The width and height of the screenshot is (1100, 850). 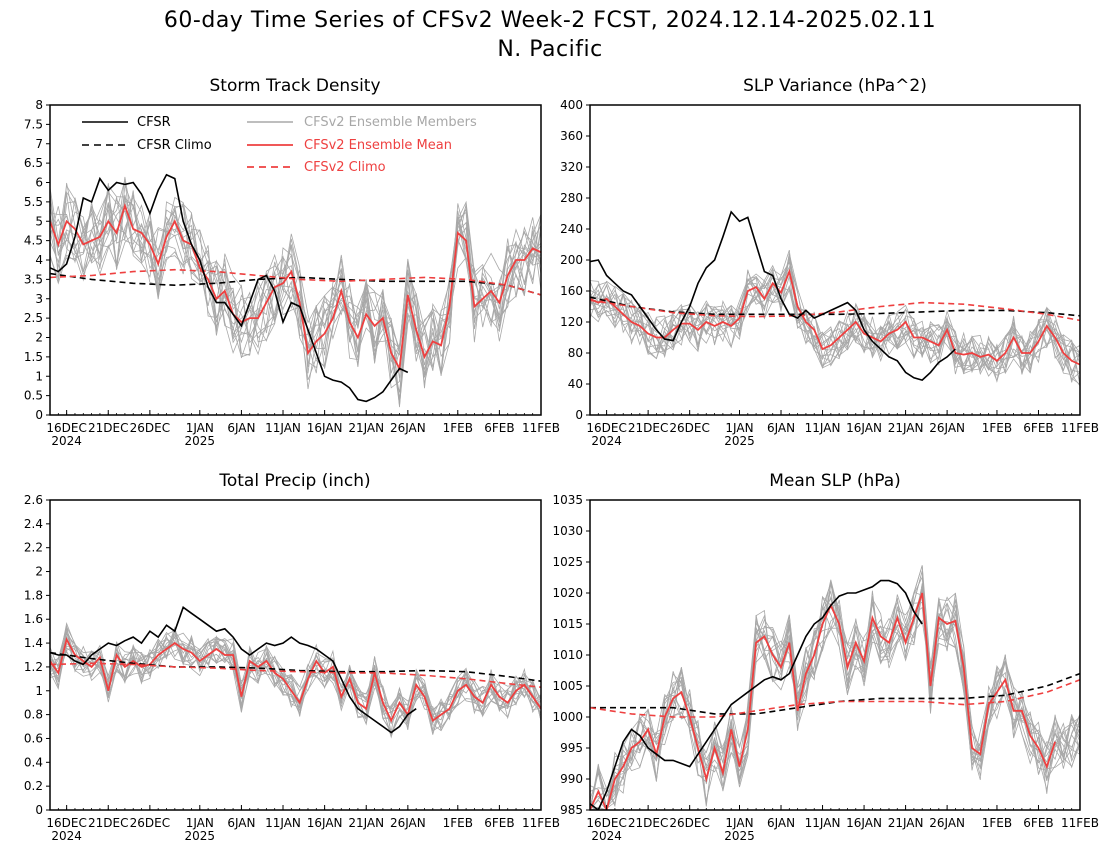 I want to click on y-tick-label: 40, so click(x=575, y=384).